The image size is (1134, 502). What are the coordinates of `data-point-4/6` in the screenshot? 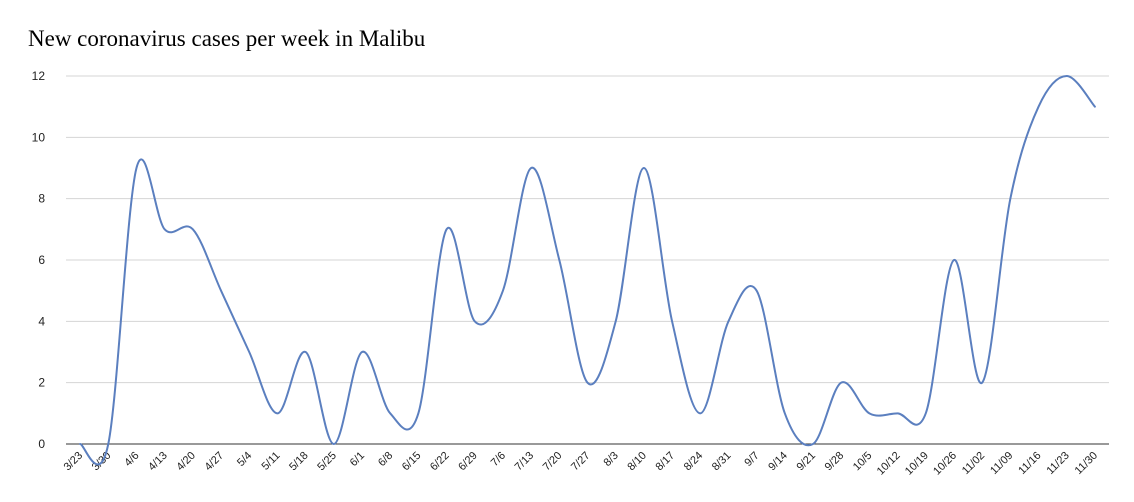 It's located at (136, 168).